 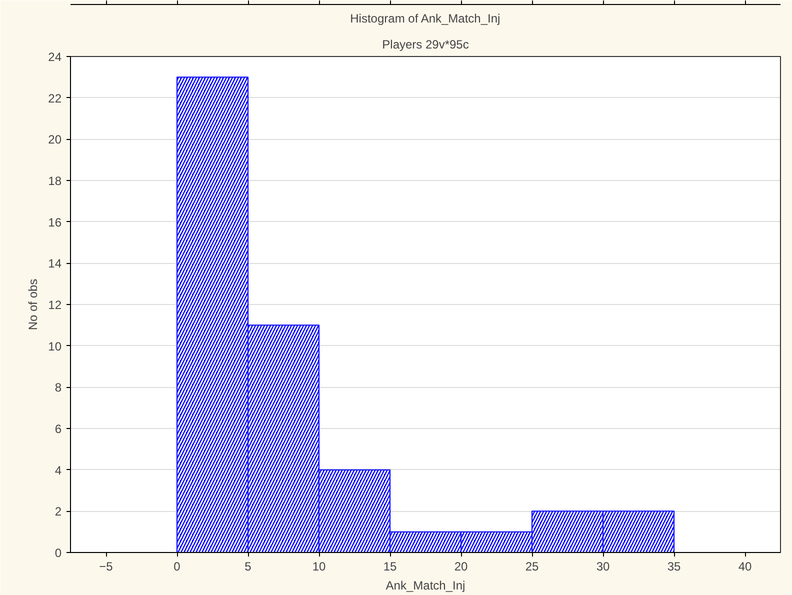 What do you see at coordinates (55, 57) in the screenshot?
I see `y-tick-label: 24` at bounding box center [55, 57].